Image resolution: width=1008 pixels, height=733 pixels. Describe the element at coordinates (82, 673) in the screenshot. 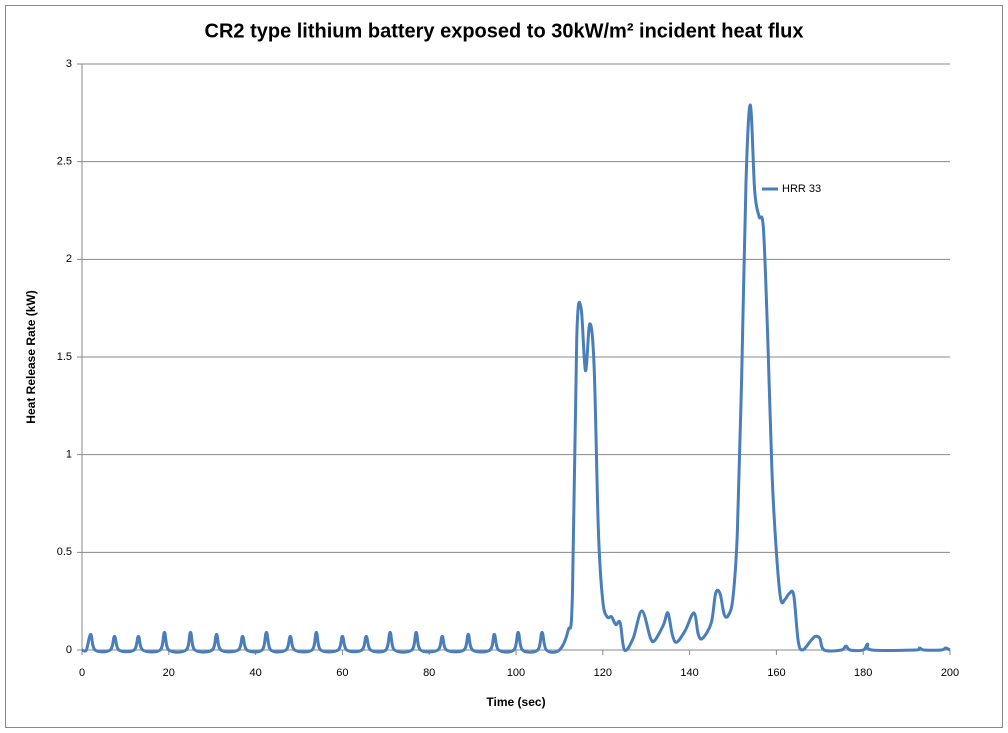

I see `x-tick-label: 0` at that location.